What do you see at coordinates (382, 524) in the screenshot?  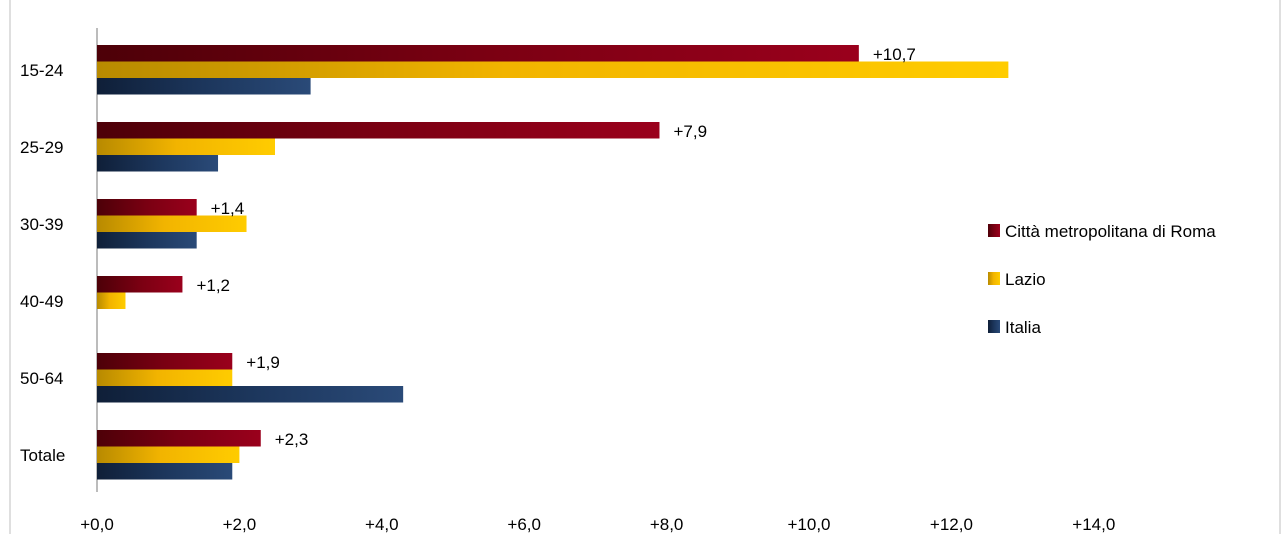 I see `x-tick-label-3: +4,0` at bounding box center [382, 524].